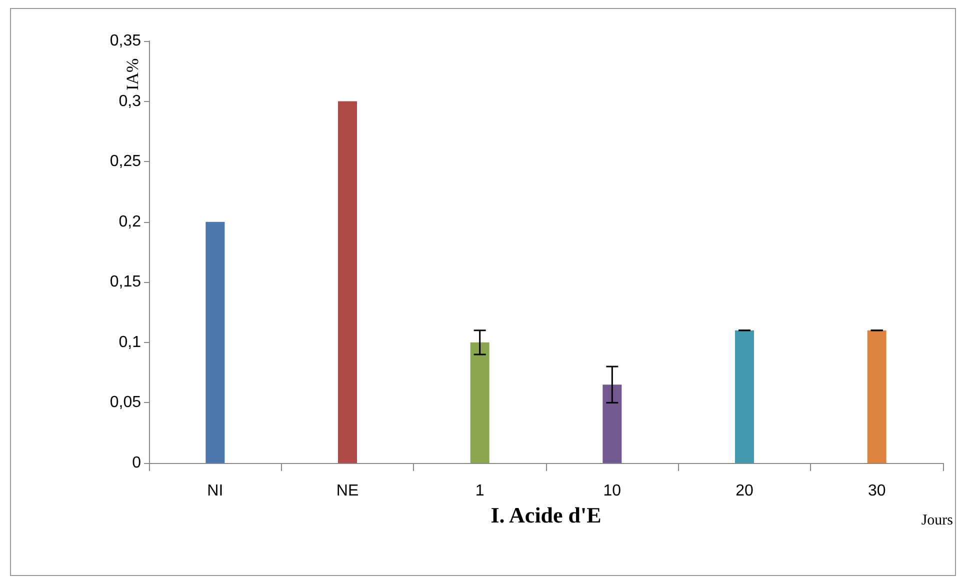 Image resolution: width=958 pixels, height=578 pixels. What do you see at coordinates (479, 491) in the screenshot?
I see `x-tick-label: 1` at bounding box center [479, 491].